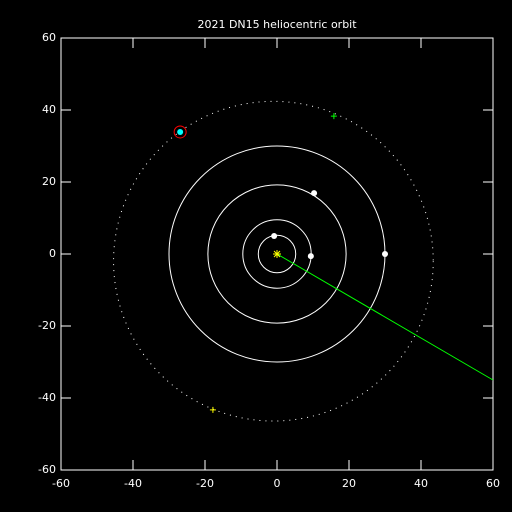  Describe the element at coordinates (277, 24) in the screenshot. I see `chart-title: 2021 DN15 heliocentric orbit` at that location.